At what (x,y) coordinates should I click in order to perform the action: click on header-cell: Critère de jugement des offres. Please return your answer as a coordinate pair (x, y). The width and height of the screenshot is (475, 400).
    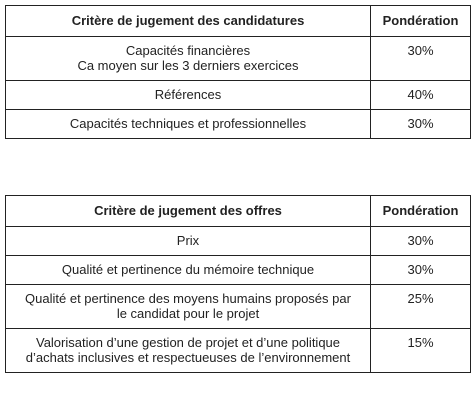
    Looking at the image, I should click on (188, 211).